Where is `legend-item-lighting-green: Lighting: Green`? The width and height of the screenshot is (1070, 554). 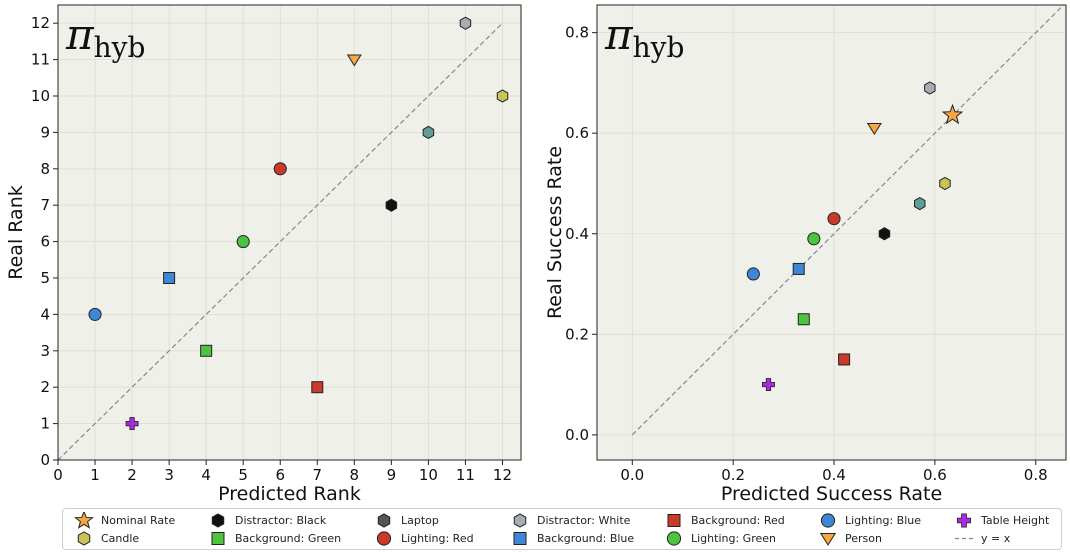 legend-item-lighting-green: Lighting: Green is located at coordinates (718, 538).